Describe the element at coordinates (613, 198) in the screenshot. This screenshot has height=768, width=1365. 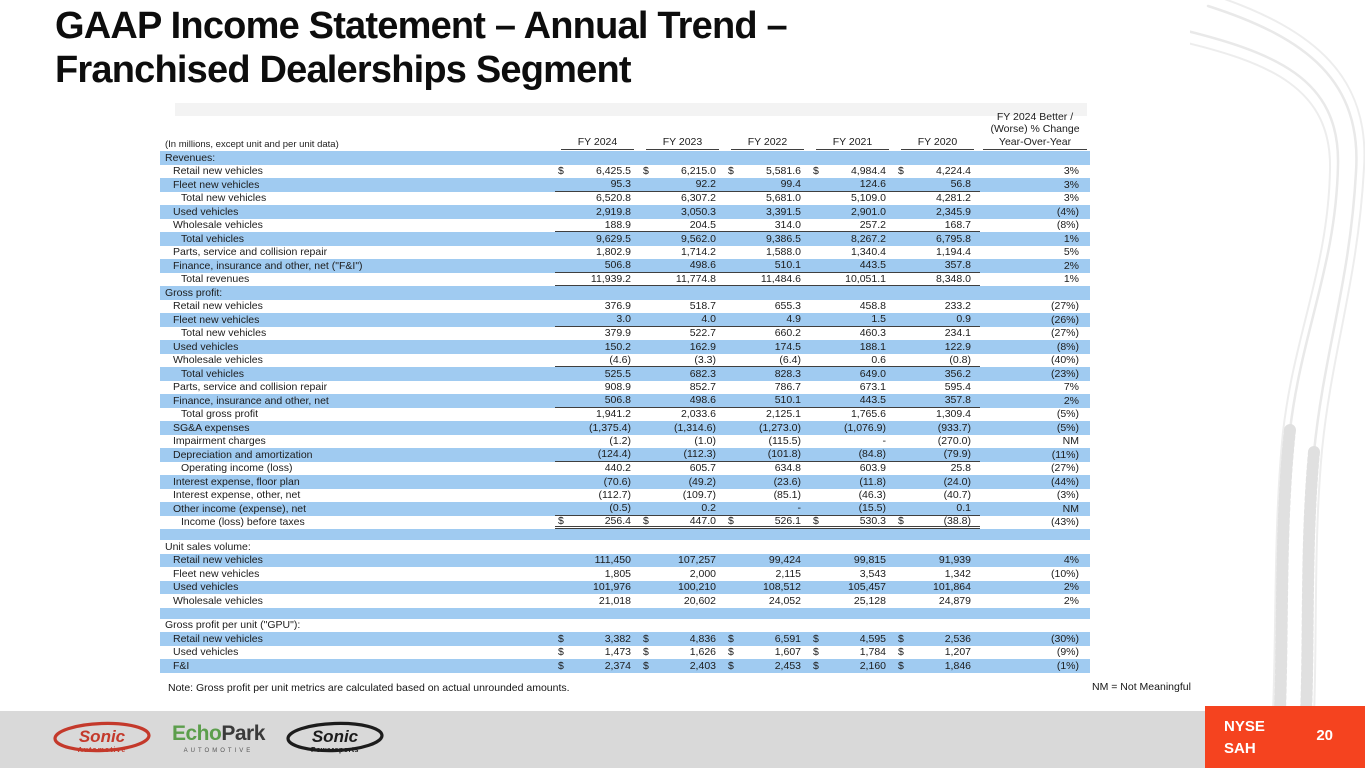
I see `cell-value: 6,520.8` at that location.